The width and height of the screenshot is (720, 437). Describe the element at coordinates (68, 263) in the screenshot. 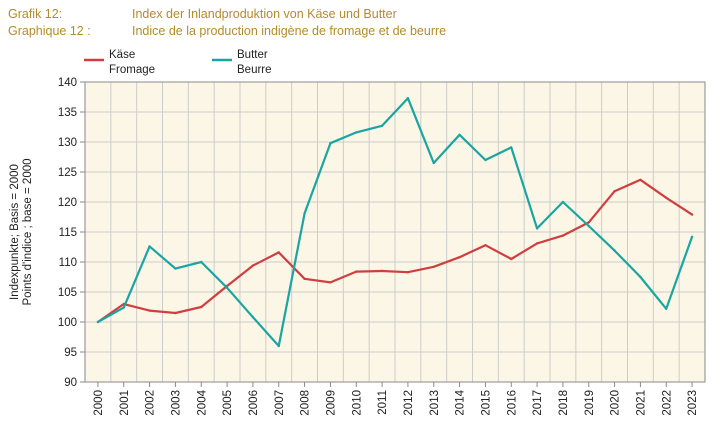

I see `y-tick-label: 110` at that location.